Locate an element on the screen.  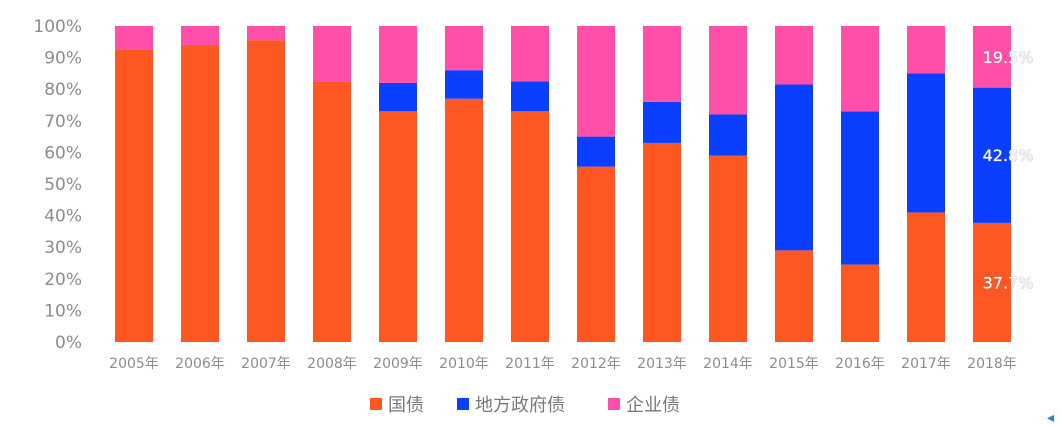
x-tick-label: 2016年 is located at coordinates (860, 364).